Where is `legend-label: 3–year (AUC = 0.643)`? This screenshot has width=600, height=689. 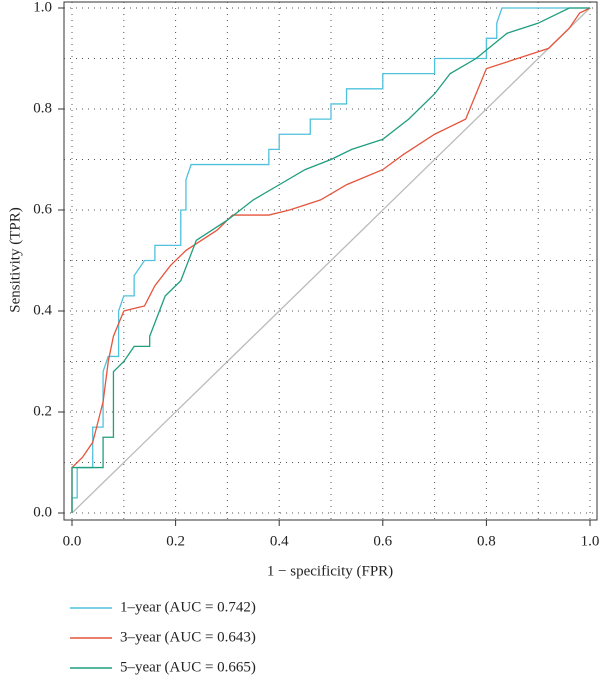 legend-label: 3–year (AUC = 0.643) is located at coordinates (188, 637).